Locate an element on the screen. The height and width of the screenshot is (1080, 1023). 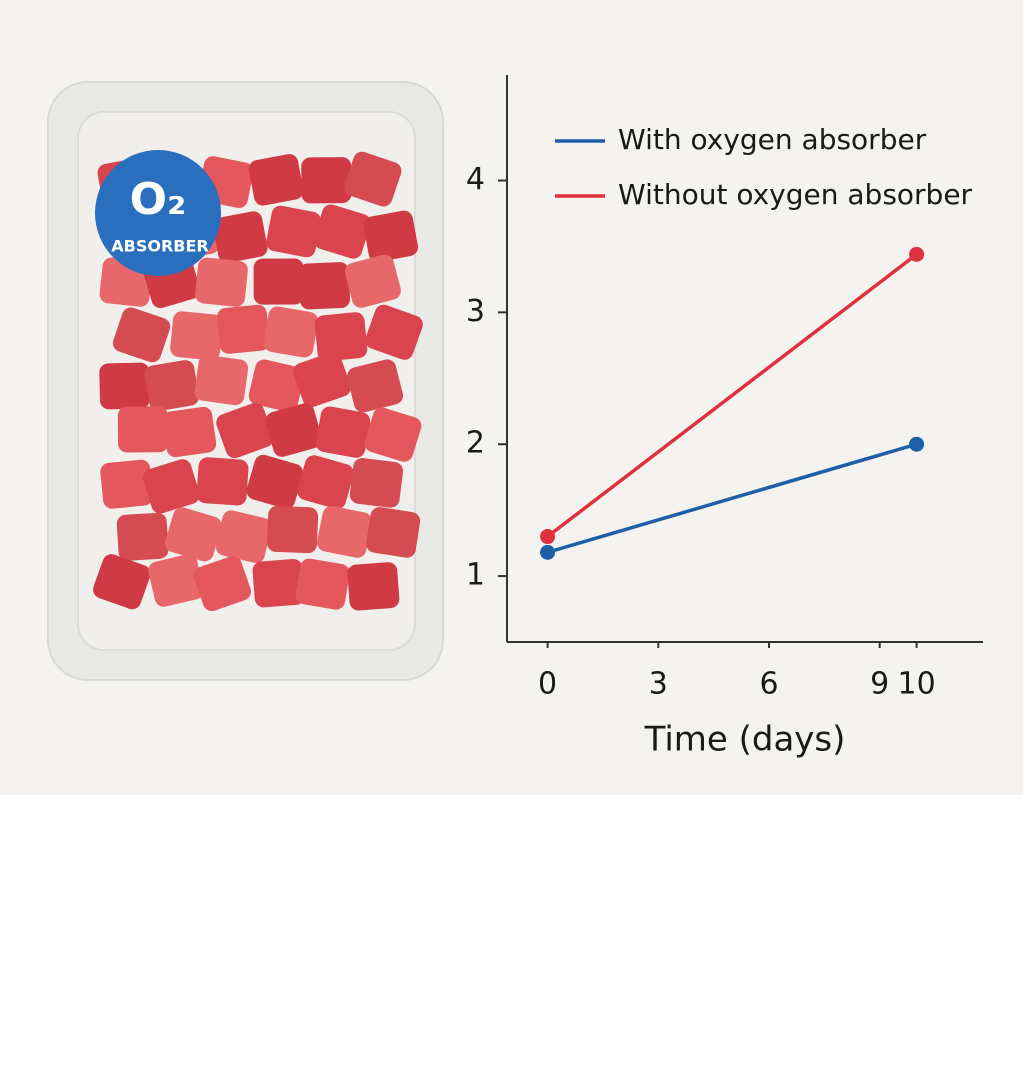
x-tick-label: 0 is located at coordinates (547, 684).